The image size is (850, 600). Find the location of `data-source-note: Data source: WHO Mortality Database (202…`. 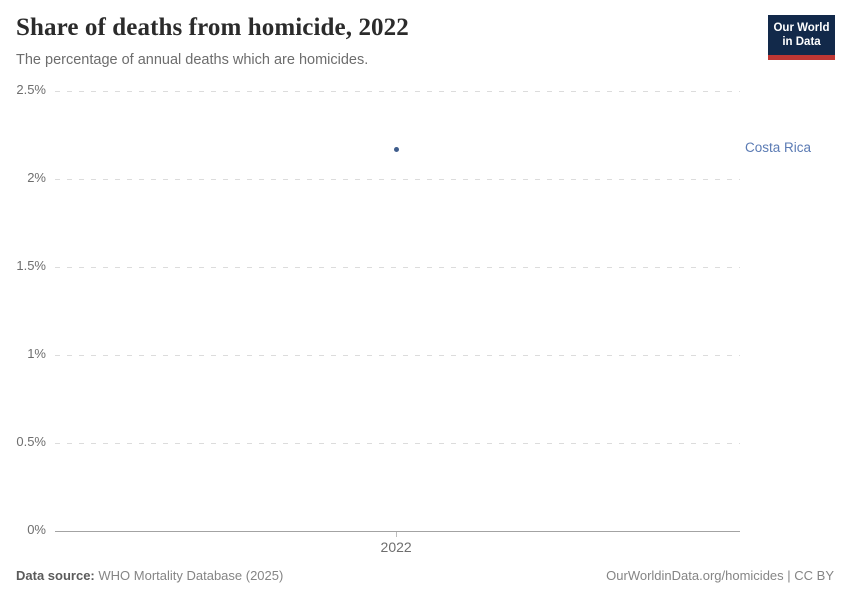

data-source-note: Data source: WHO Mortality Database (202… is located at coordinates (149, 575).